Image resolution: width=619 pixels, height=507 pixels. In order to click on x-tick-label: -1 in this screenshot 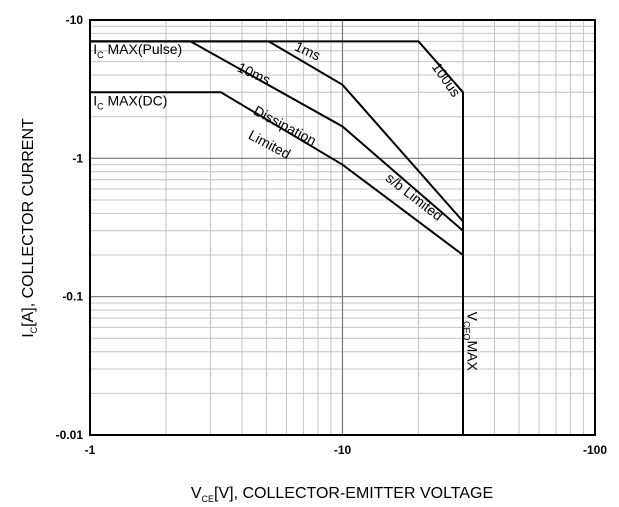, I will do `click(90, 450)`.